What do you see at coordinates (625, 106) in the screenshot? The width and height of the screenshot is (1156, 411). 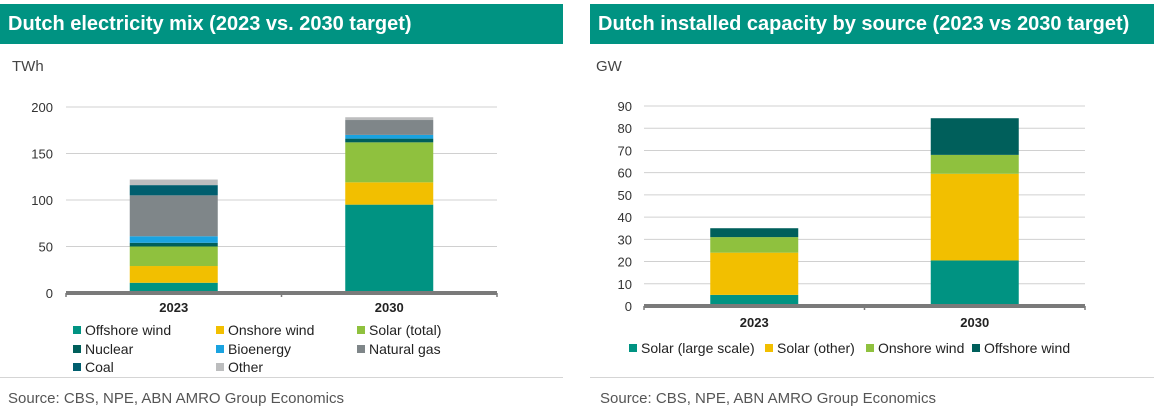 I see `y-tick-label: 90` at bounding box center [625, 106].